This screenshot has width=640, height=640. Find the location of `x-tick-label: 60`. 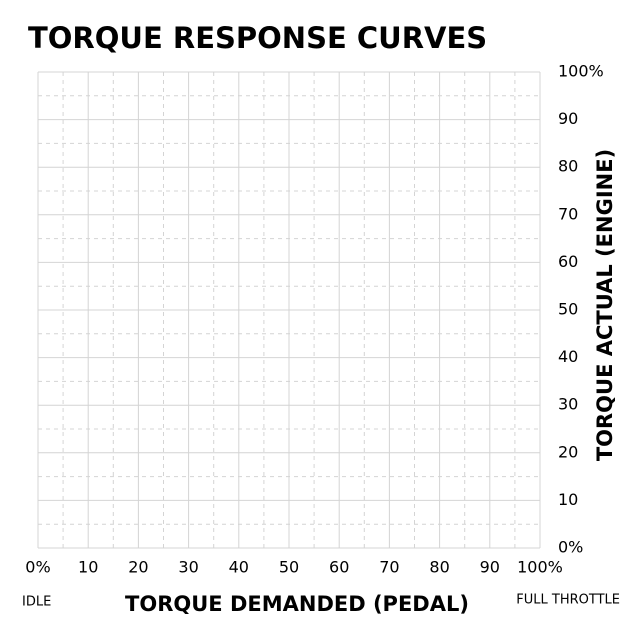

x-tick-label: 60 is located at coordinates (339, 567).